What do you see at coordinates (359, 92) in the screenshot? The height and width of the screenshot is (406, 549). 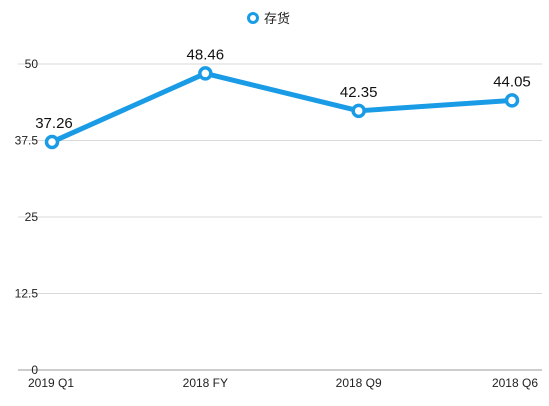 I see `data-label: 42.35` at bounding box center [359, 92].